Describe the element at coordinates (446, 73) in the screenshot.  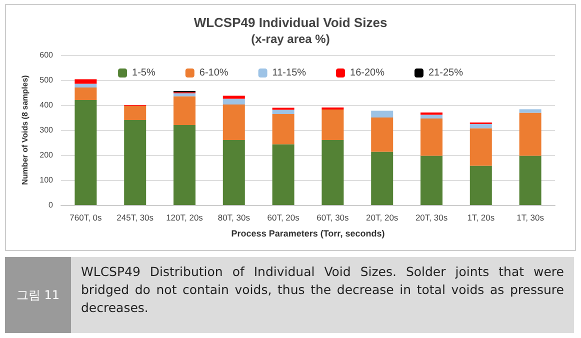
I see `legend-label: 21-25%` at that location.